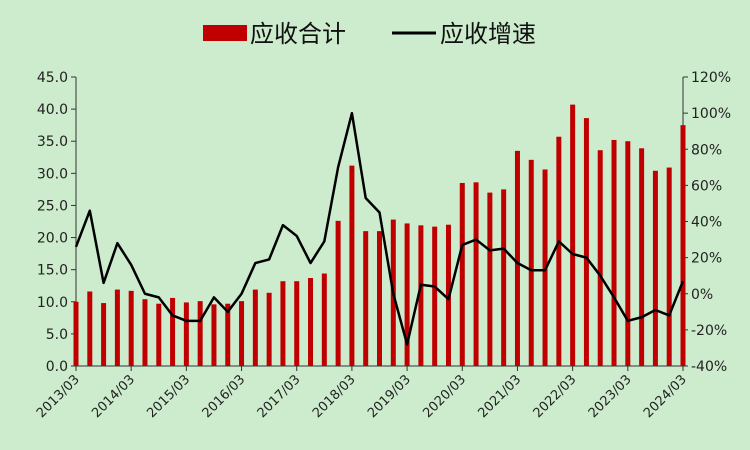  I want to click on legend-label-bar: 应收合计, so click(298, 34).